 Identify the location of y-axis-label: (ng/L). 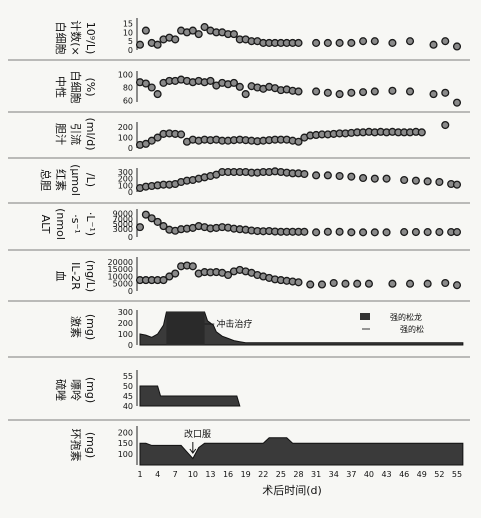
(90, 276).